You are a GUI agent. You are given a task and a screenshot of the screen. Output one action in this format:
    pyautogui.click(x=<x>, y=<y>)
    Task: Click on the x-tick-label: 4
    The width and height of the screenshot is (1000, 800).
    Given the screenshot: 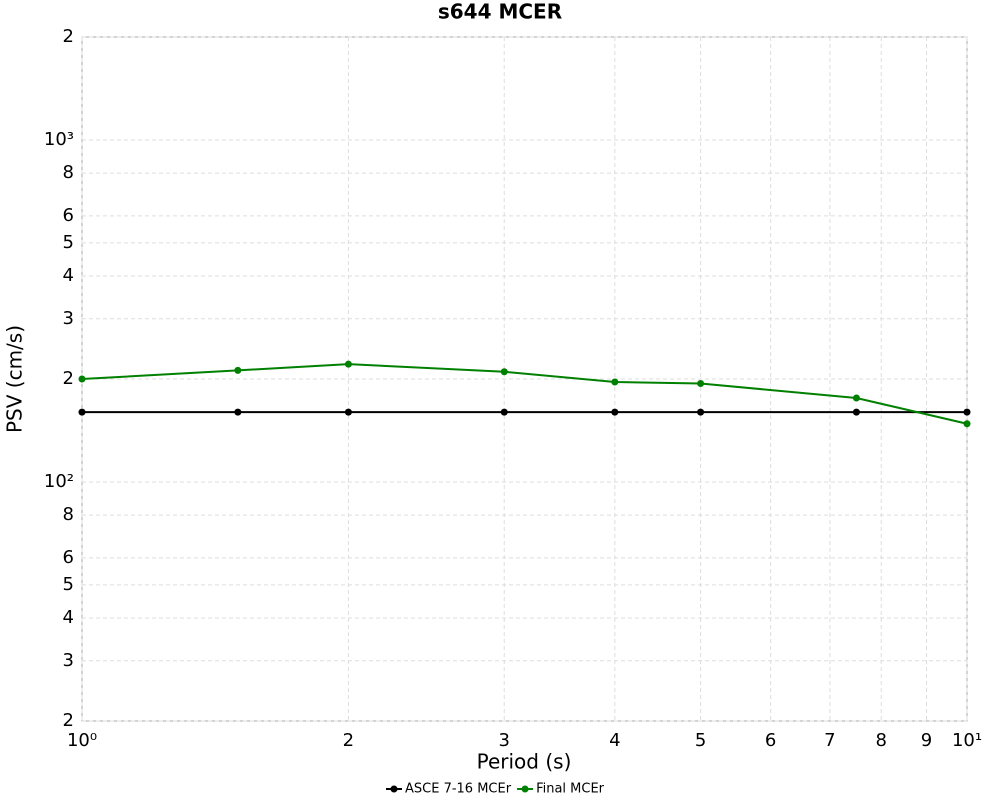 What is the action you would take?
    pyautogui.click(x=614, y=740)
    